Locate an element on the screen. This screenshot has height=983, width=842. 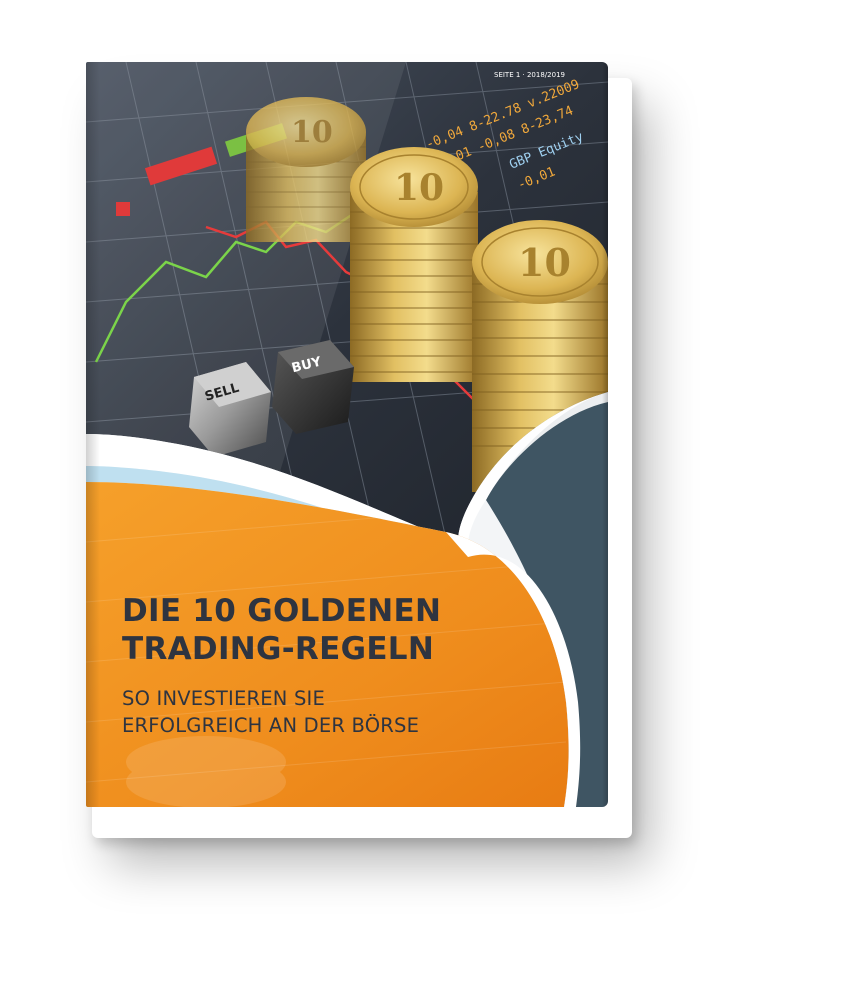
cover-title: DIE 10 GOLDENEN TRADING-REGELN is located at coordinates (342, 630).